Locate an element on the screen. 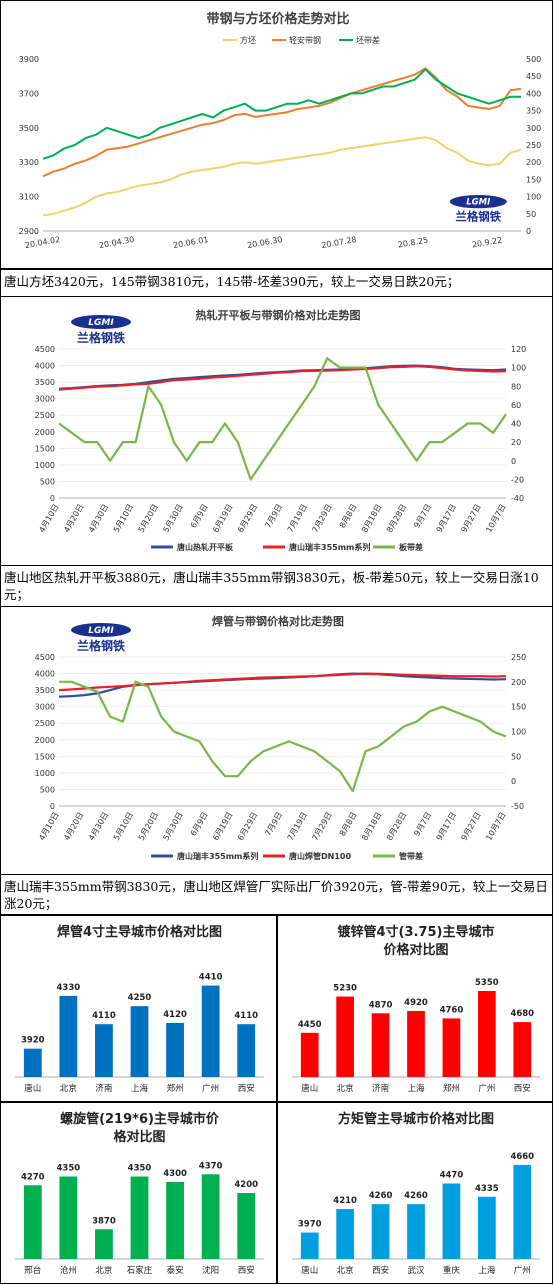 Image resolution: width=554 pixels, height=1285 pixels. y-left-tick: 3900 is located at coordinates (29, 59).